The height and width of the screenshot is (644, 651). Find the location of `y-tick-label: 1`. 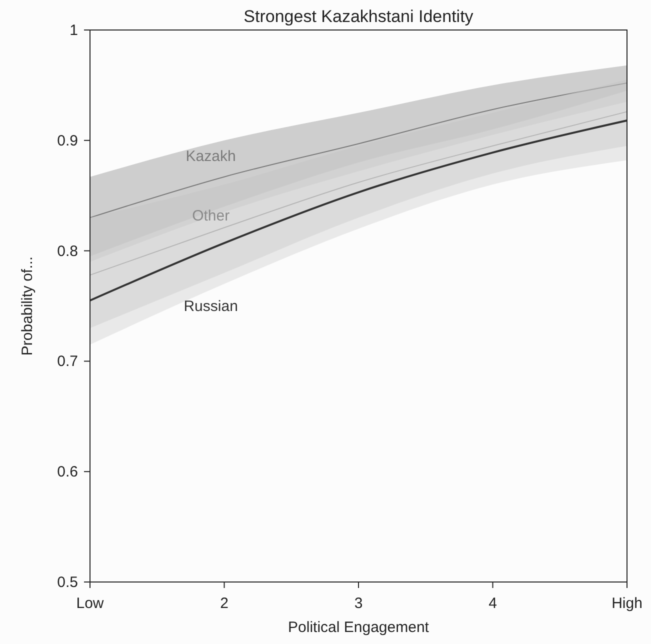

y-tick-label: 1 is located at coordinates (74, 30).